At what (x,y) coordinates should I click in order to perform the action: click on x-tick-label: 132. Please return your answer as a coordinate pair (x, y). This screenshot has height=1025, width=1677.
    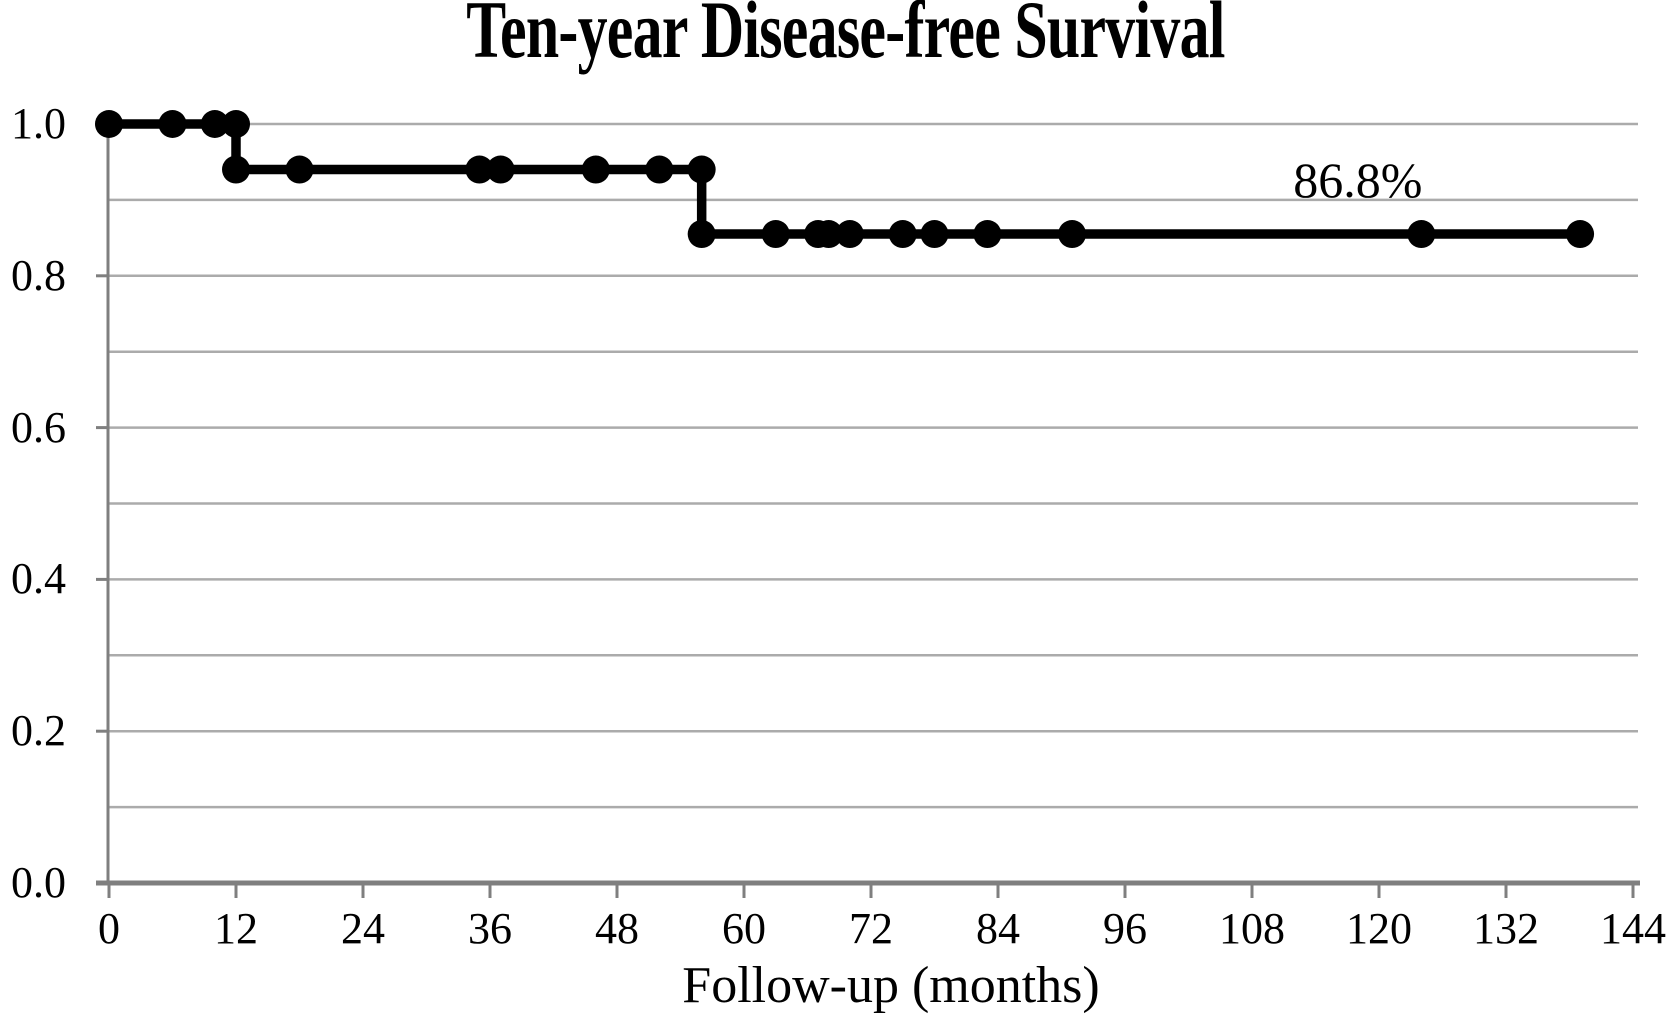
    Looking at the image, I should click on (1506, 928).